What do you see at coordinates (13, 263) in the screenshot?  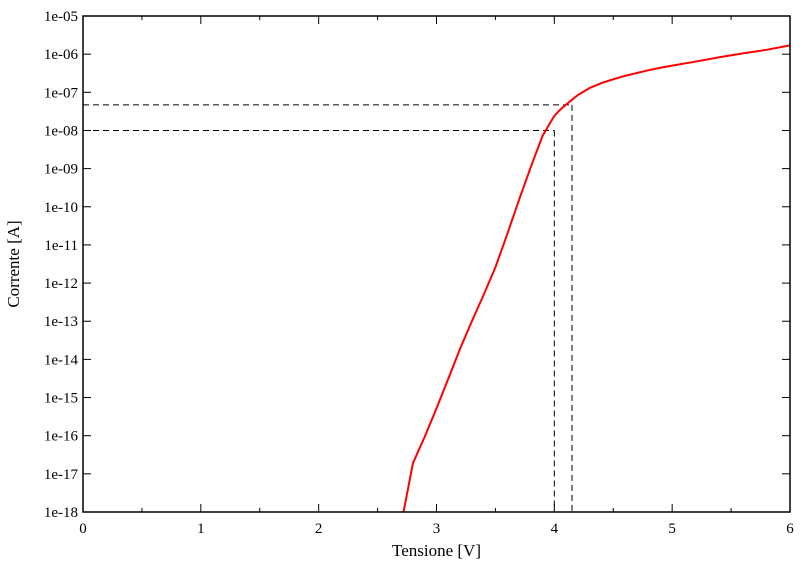 I see `y-axis-title: Corrente [A]` at bounding box center [13, 263].